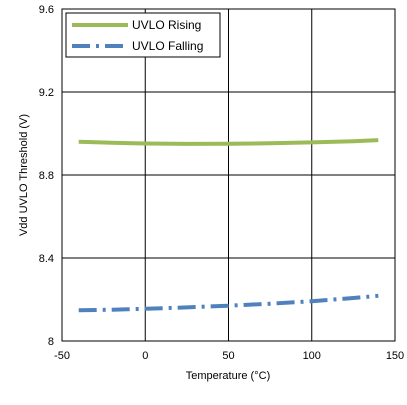  I want to click on x-tick-label: -50, so click(62, 356).